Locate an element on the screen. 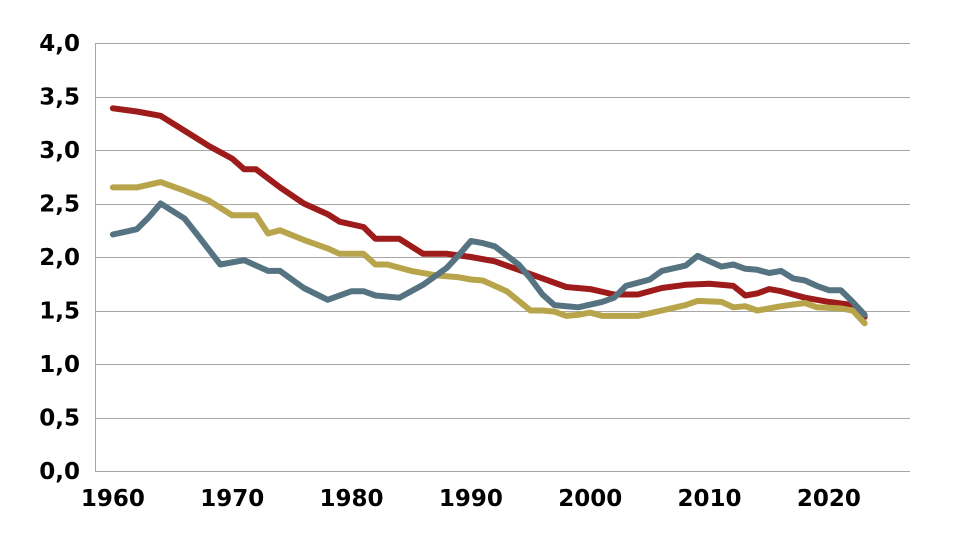 The height and width of the screenshot is (540, 960). x-tick-label: 1980 is located at coordinates (352, 499).